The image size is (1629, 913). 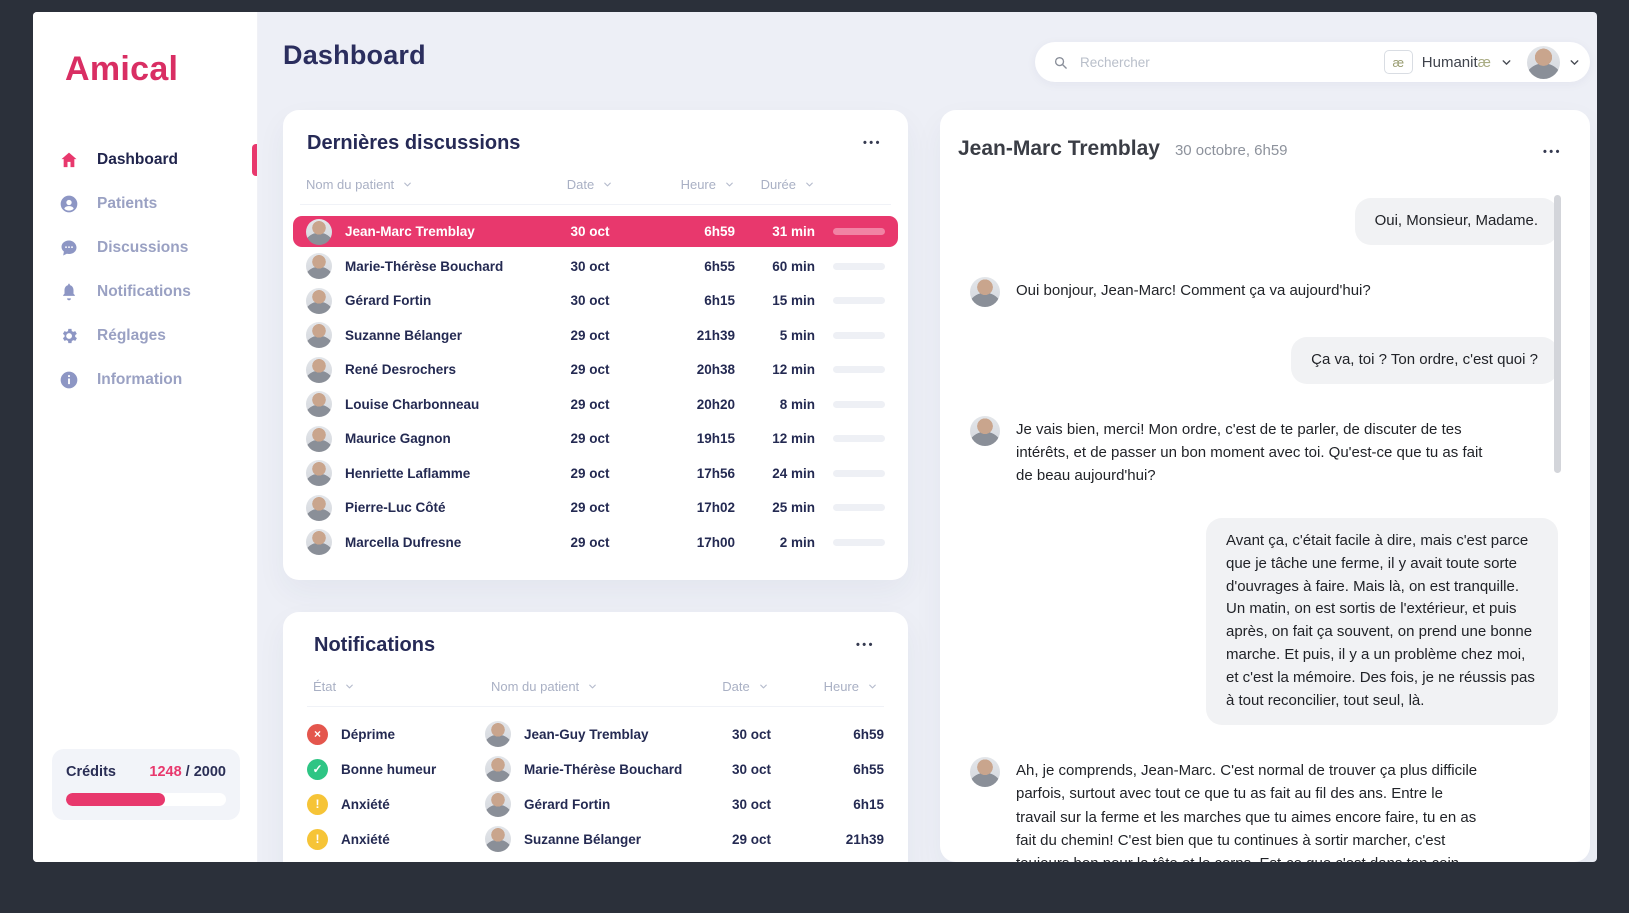 I want to click on discussion-row: René Desrochers 29 oct 20h38 12 min, so click(x=595, y=369).